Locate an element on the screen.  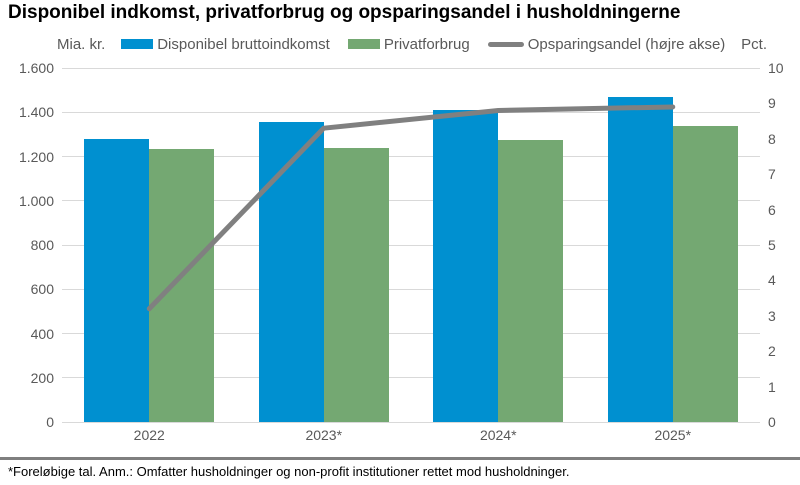
legend-item: Privatforbrug is located at coordinates (408, 44).